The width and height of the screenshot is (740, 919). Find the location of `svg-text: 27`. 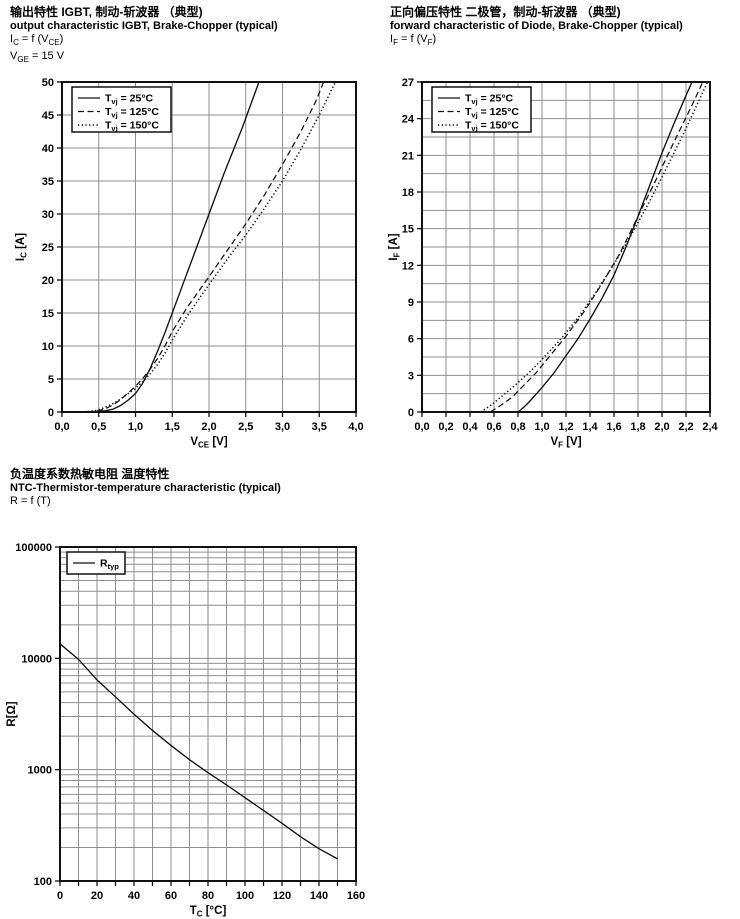

svg-text: 27 is located at coordinates (408, 83).